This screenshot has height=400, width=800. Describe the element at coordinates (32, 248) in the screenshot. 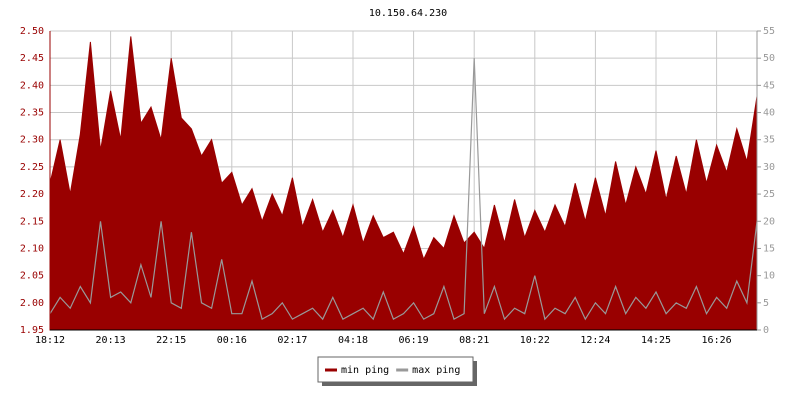

I see `y-tick-label: 2.10` at that location.